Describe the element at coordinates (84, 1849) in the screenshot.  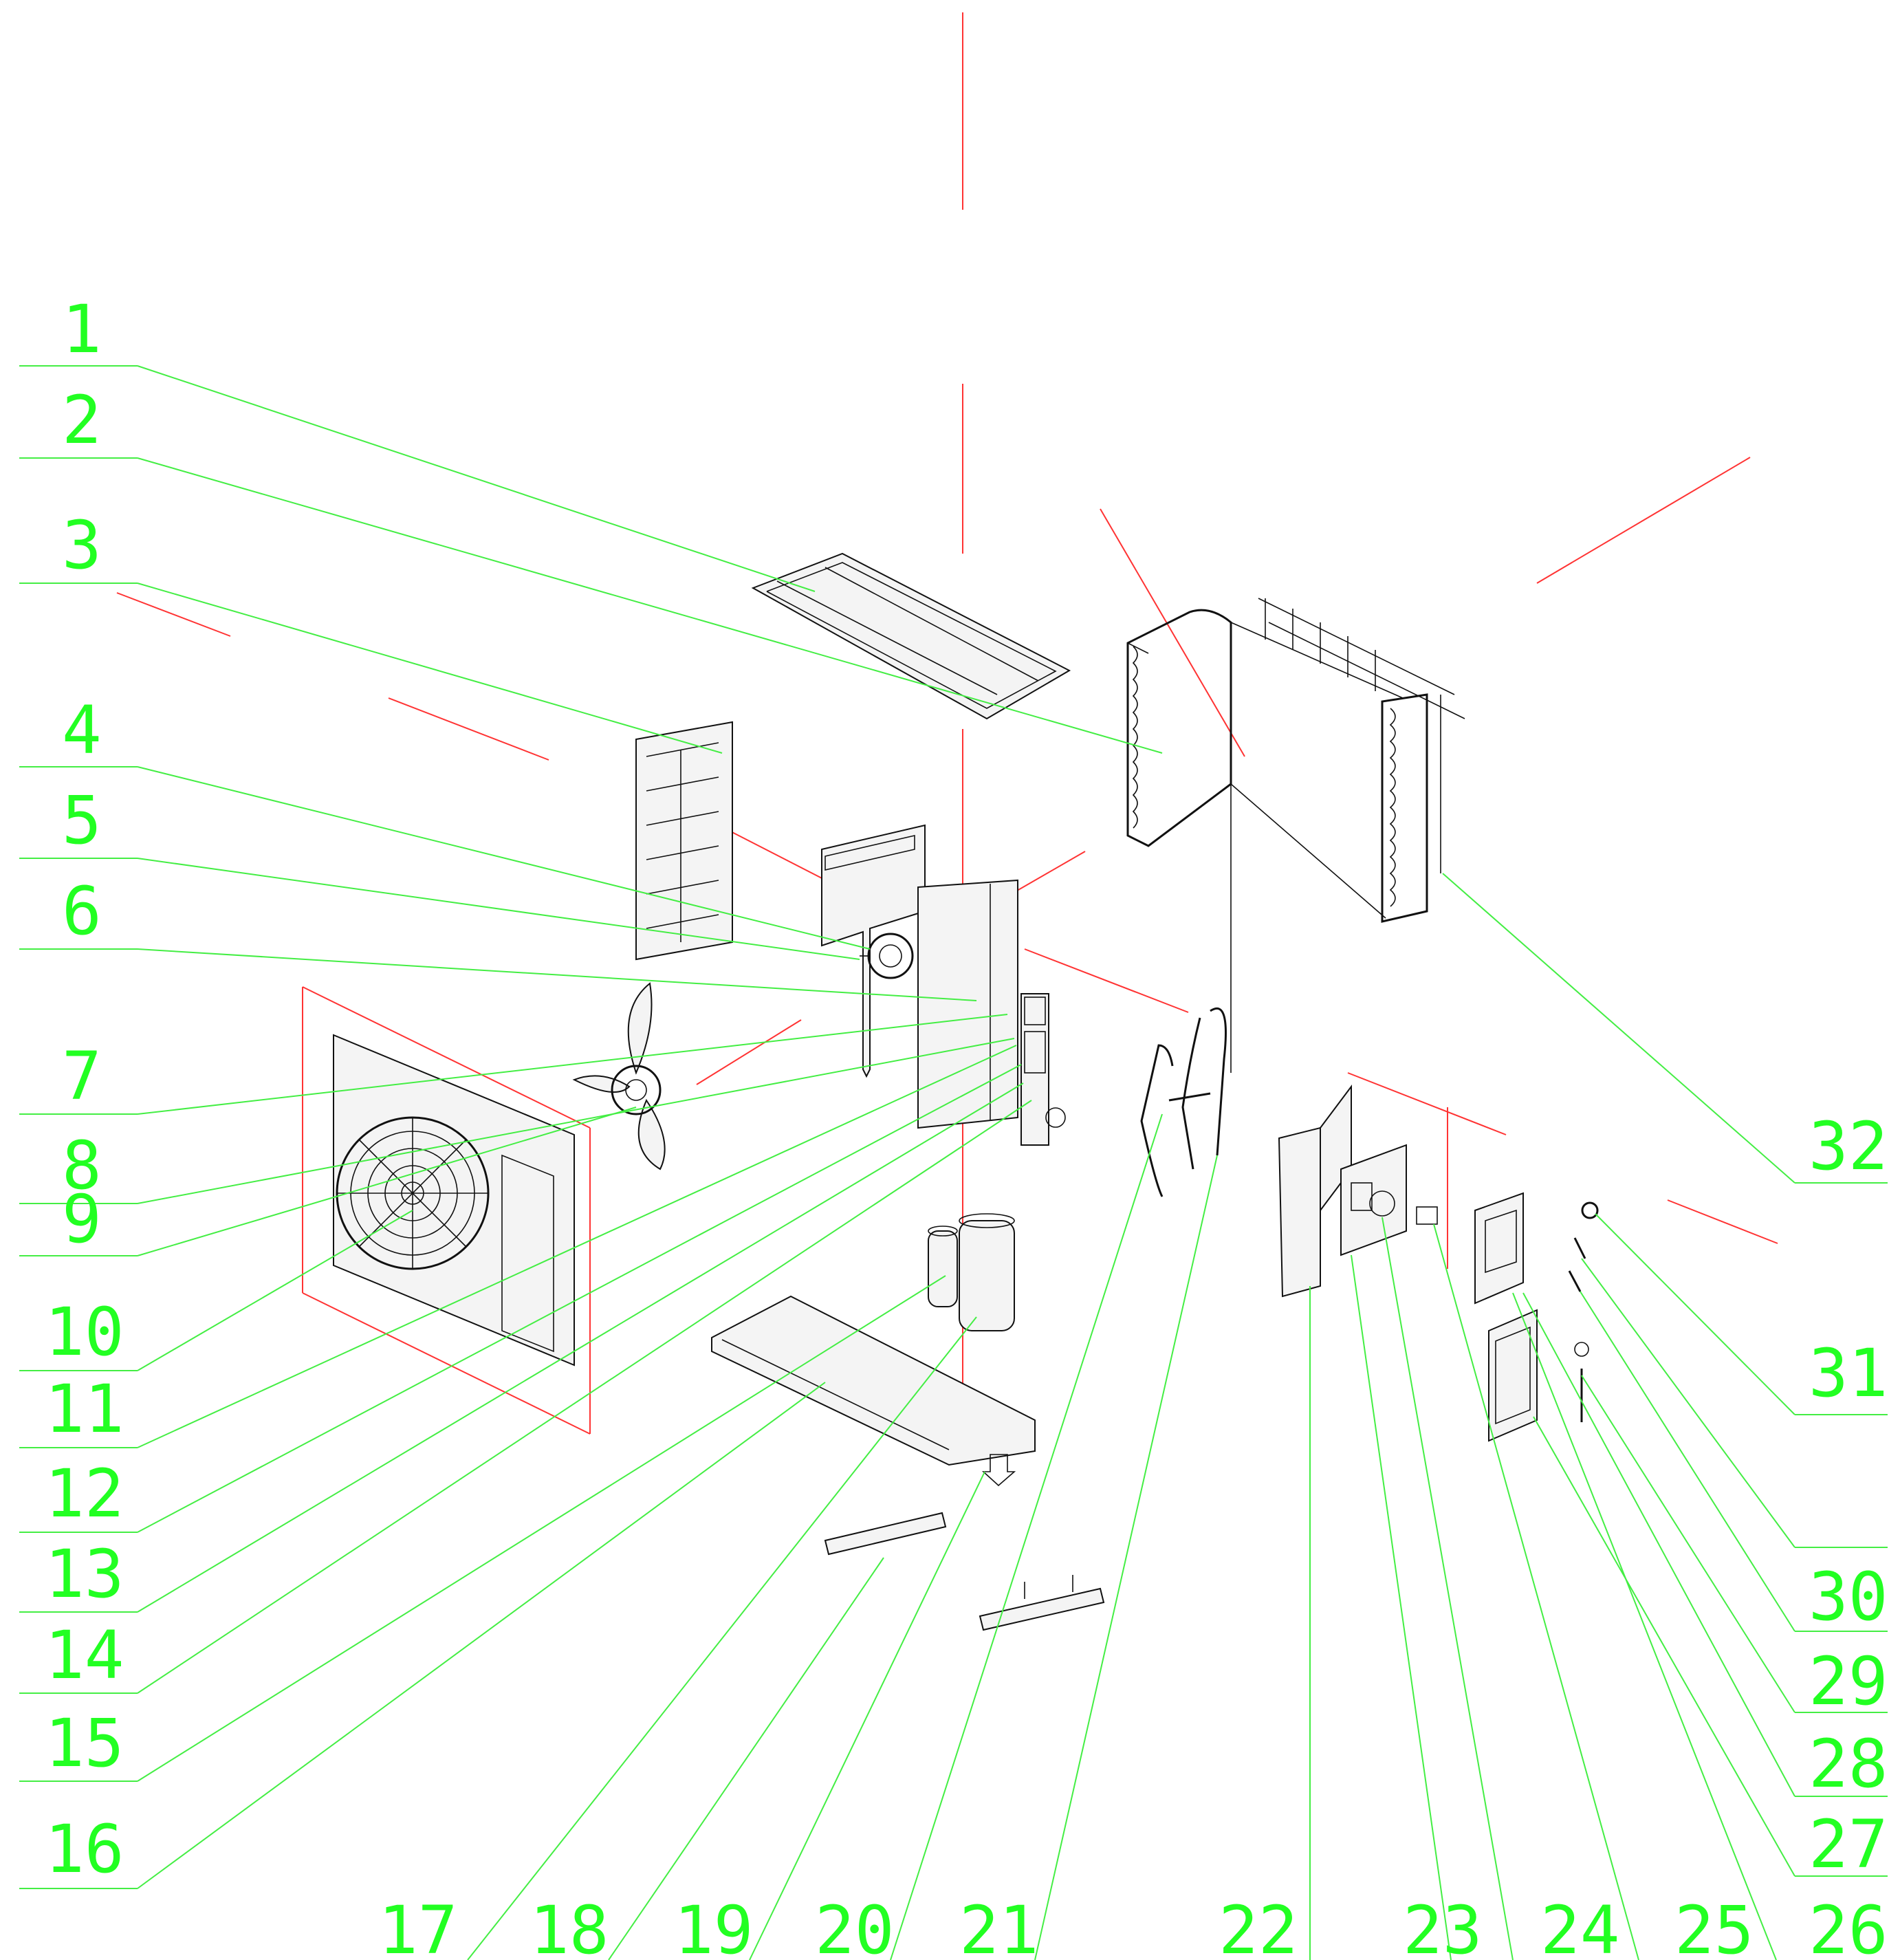
I see `label-16: 16` at that location.